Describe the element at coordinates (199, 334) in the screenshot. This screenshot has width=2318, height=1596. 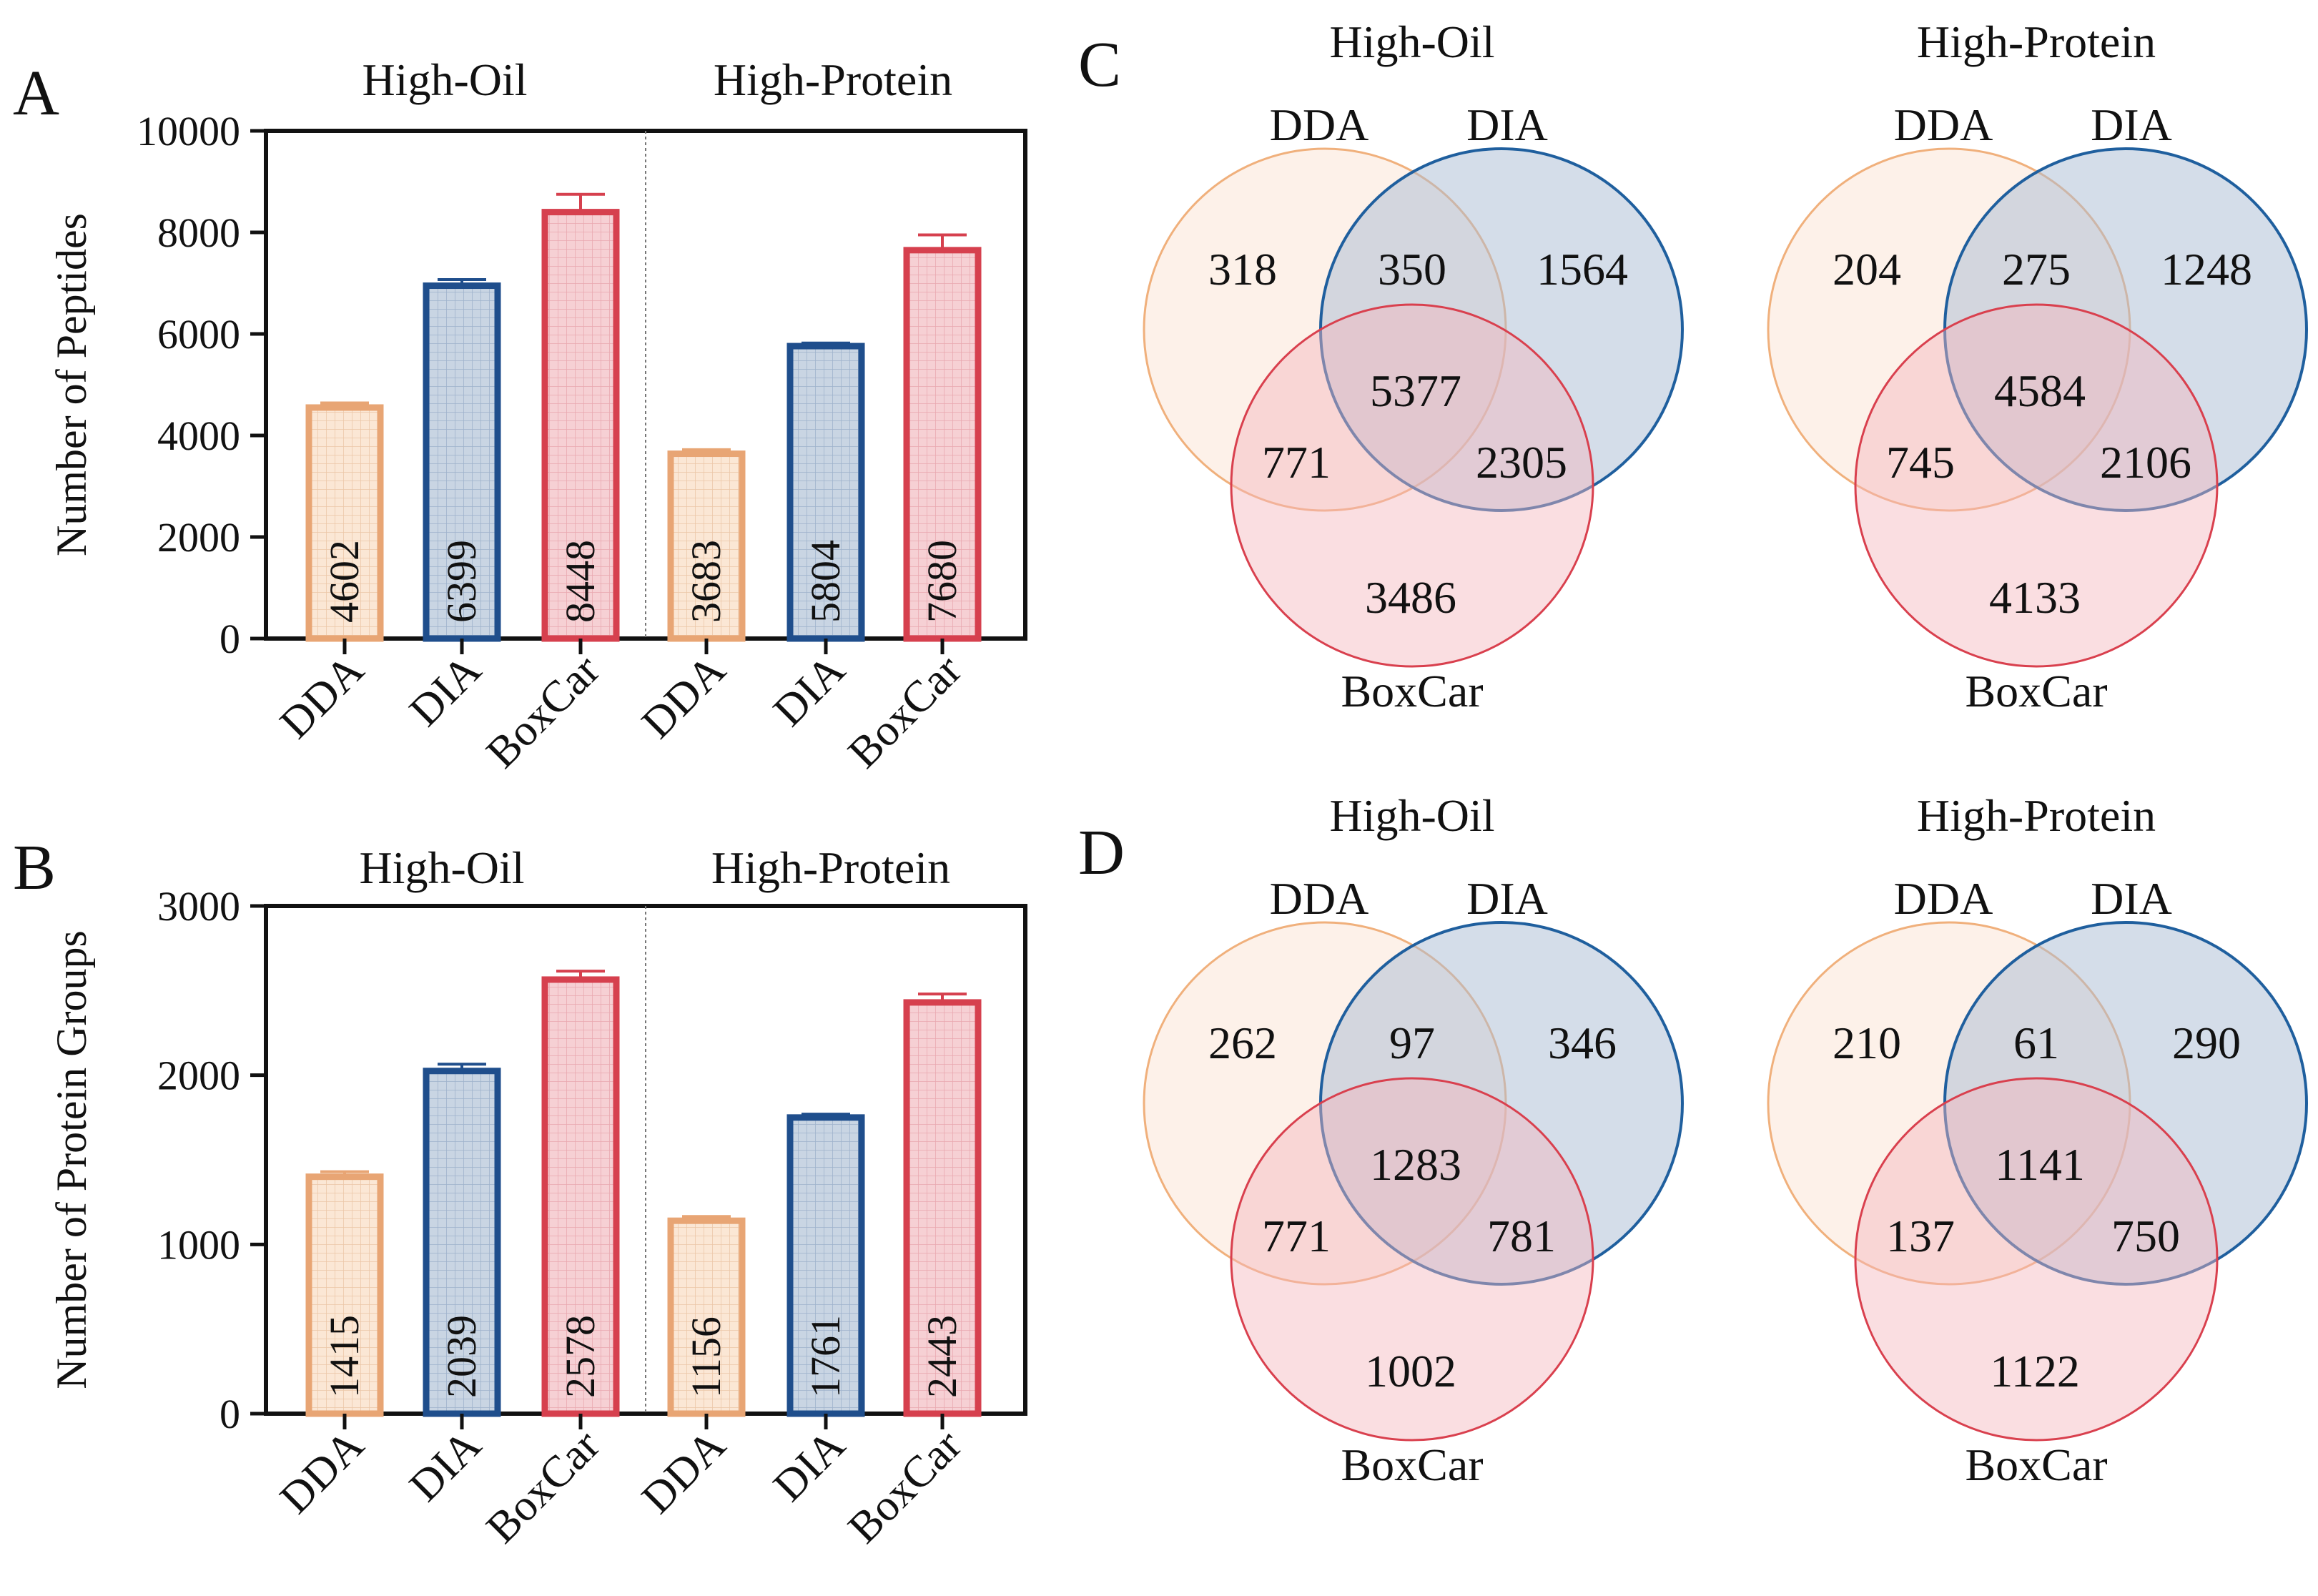
I see `y-tick-label: 6000` at that location.